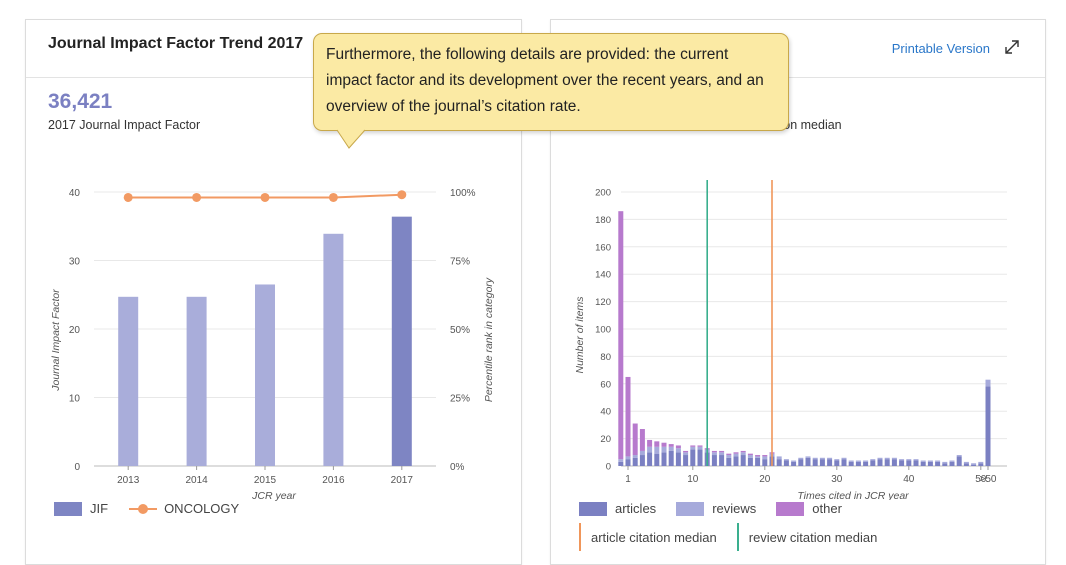 This screenshot has width=1066, height=565. What do you see at coordinates (80, 101) in the screenshot?
I see `jif-value: 36,421` at bounding box center [80, 101].